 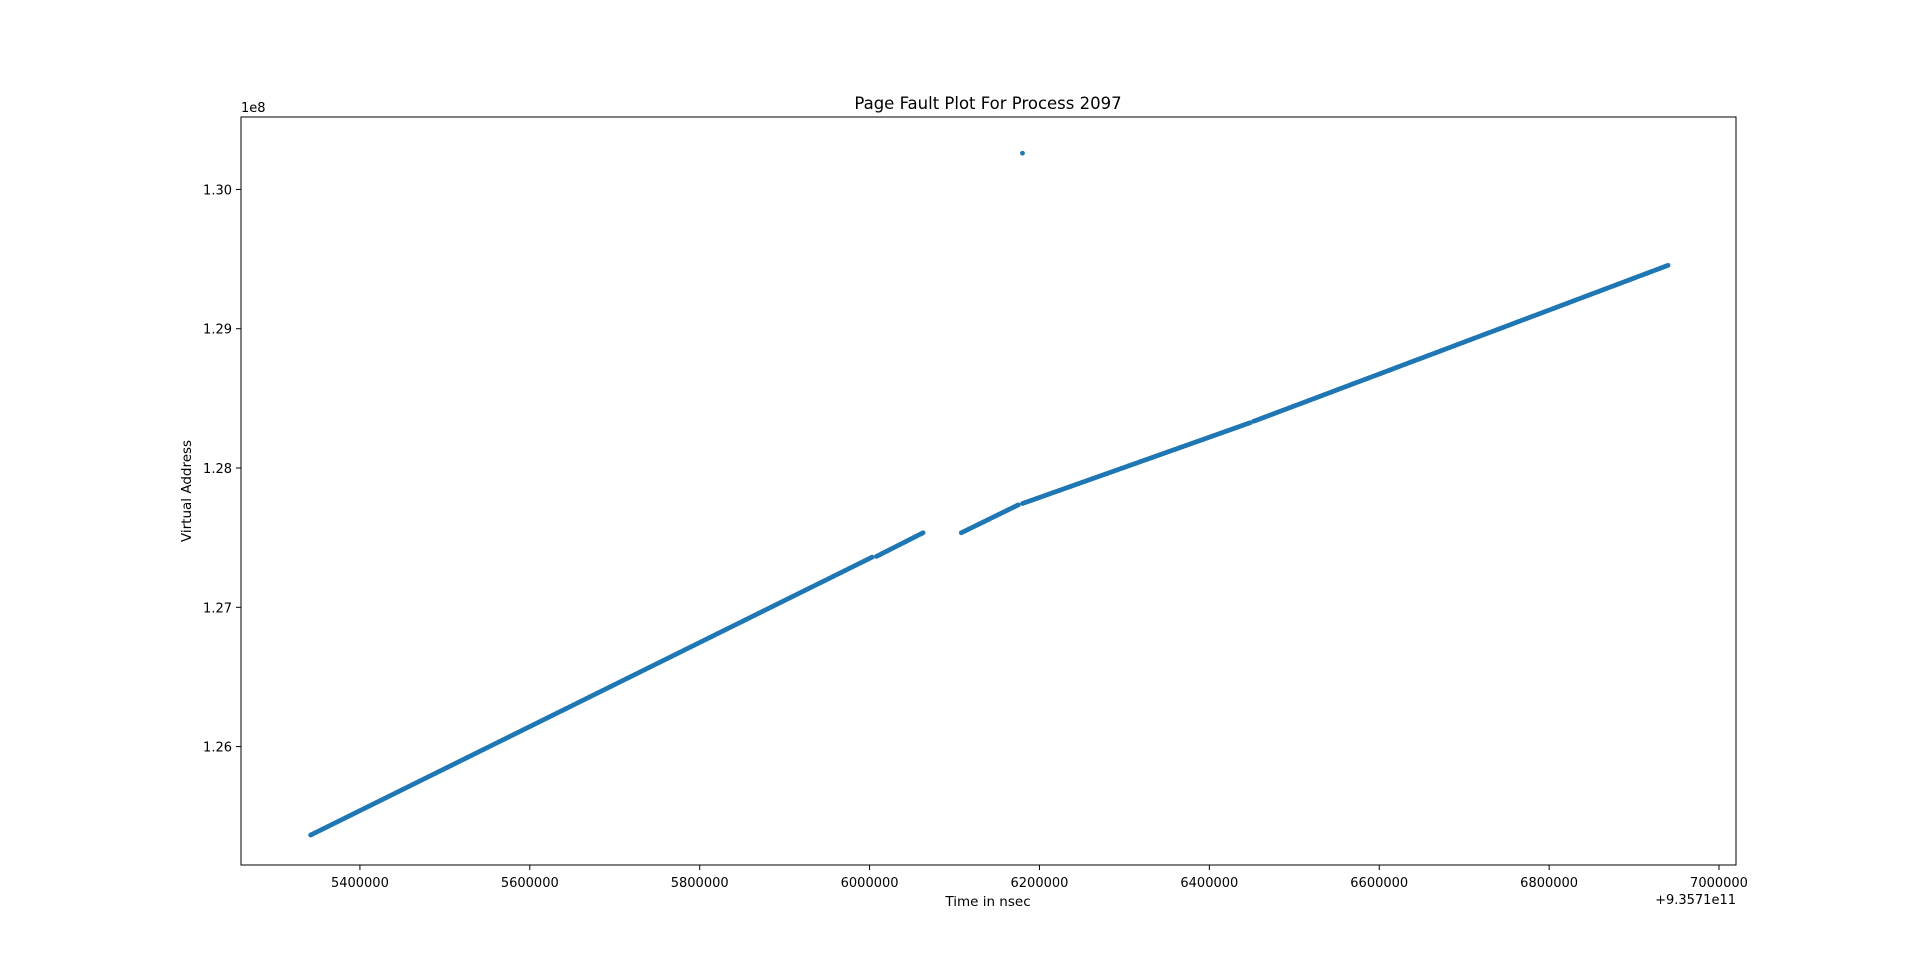 What do you see at coordinates (1040, 883) in the screenshot?
I see `x-tick-label: 6200000` at bounding box center [1040, 883].